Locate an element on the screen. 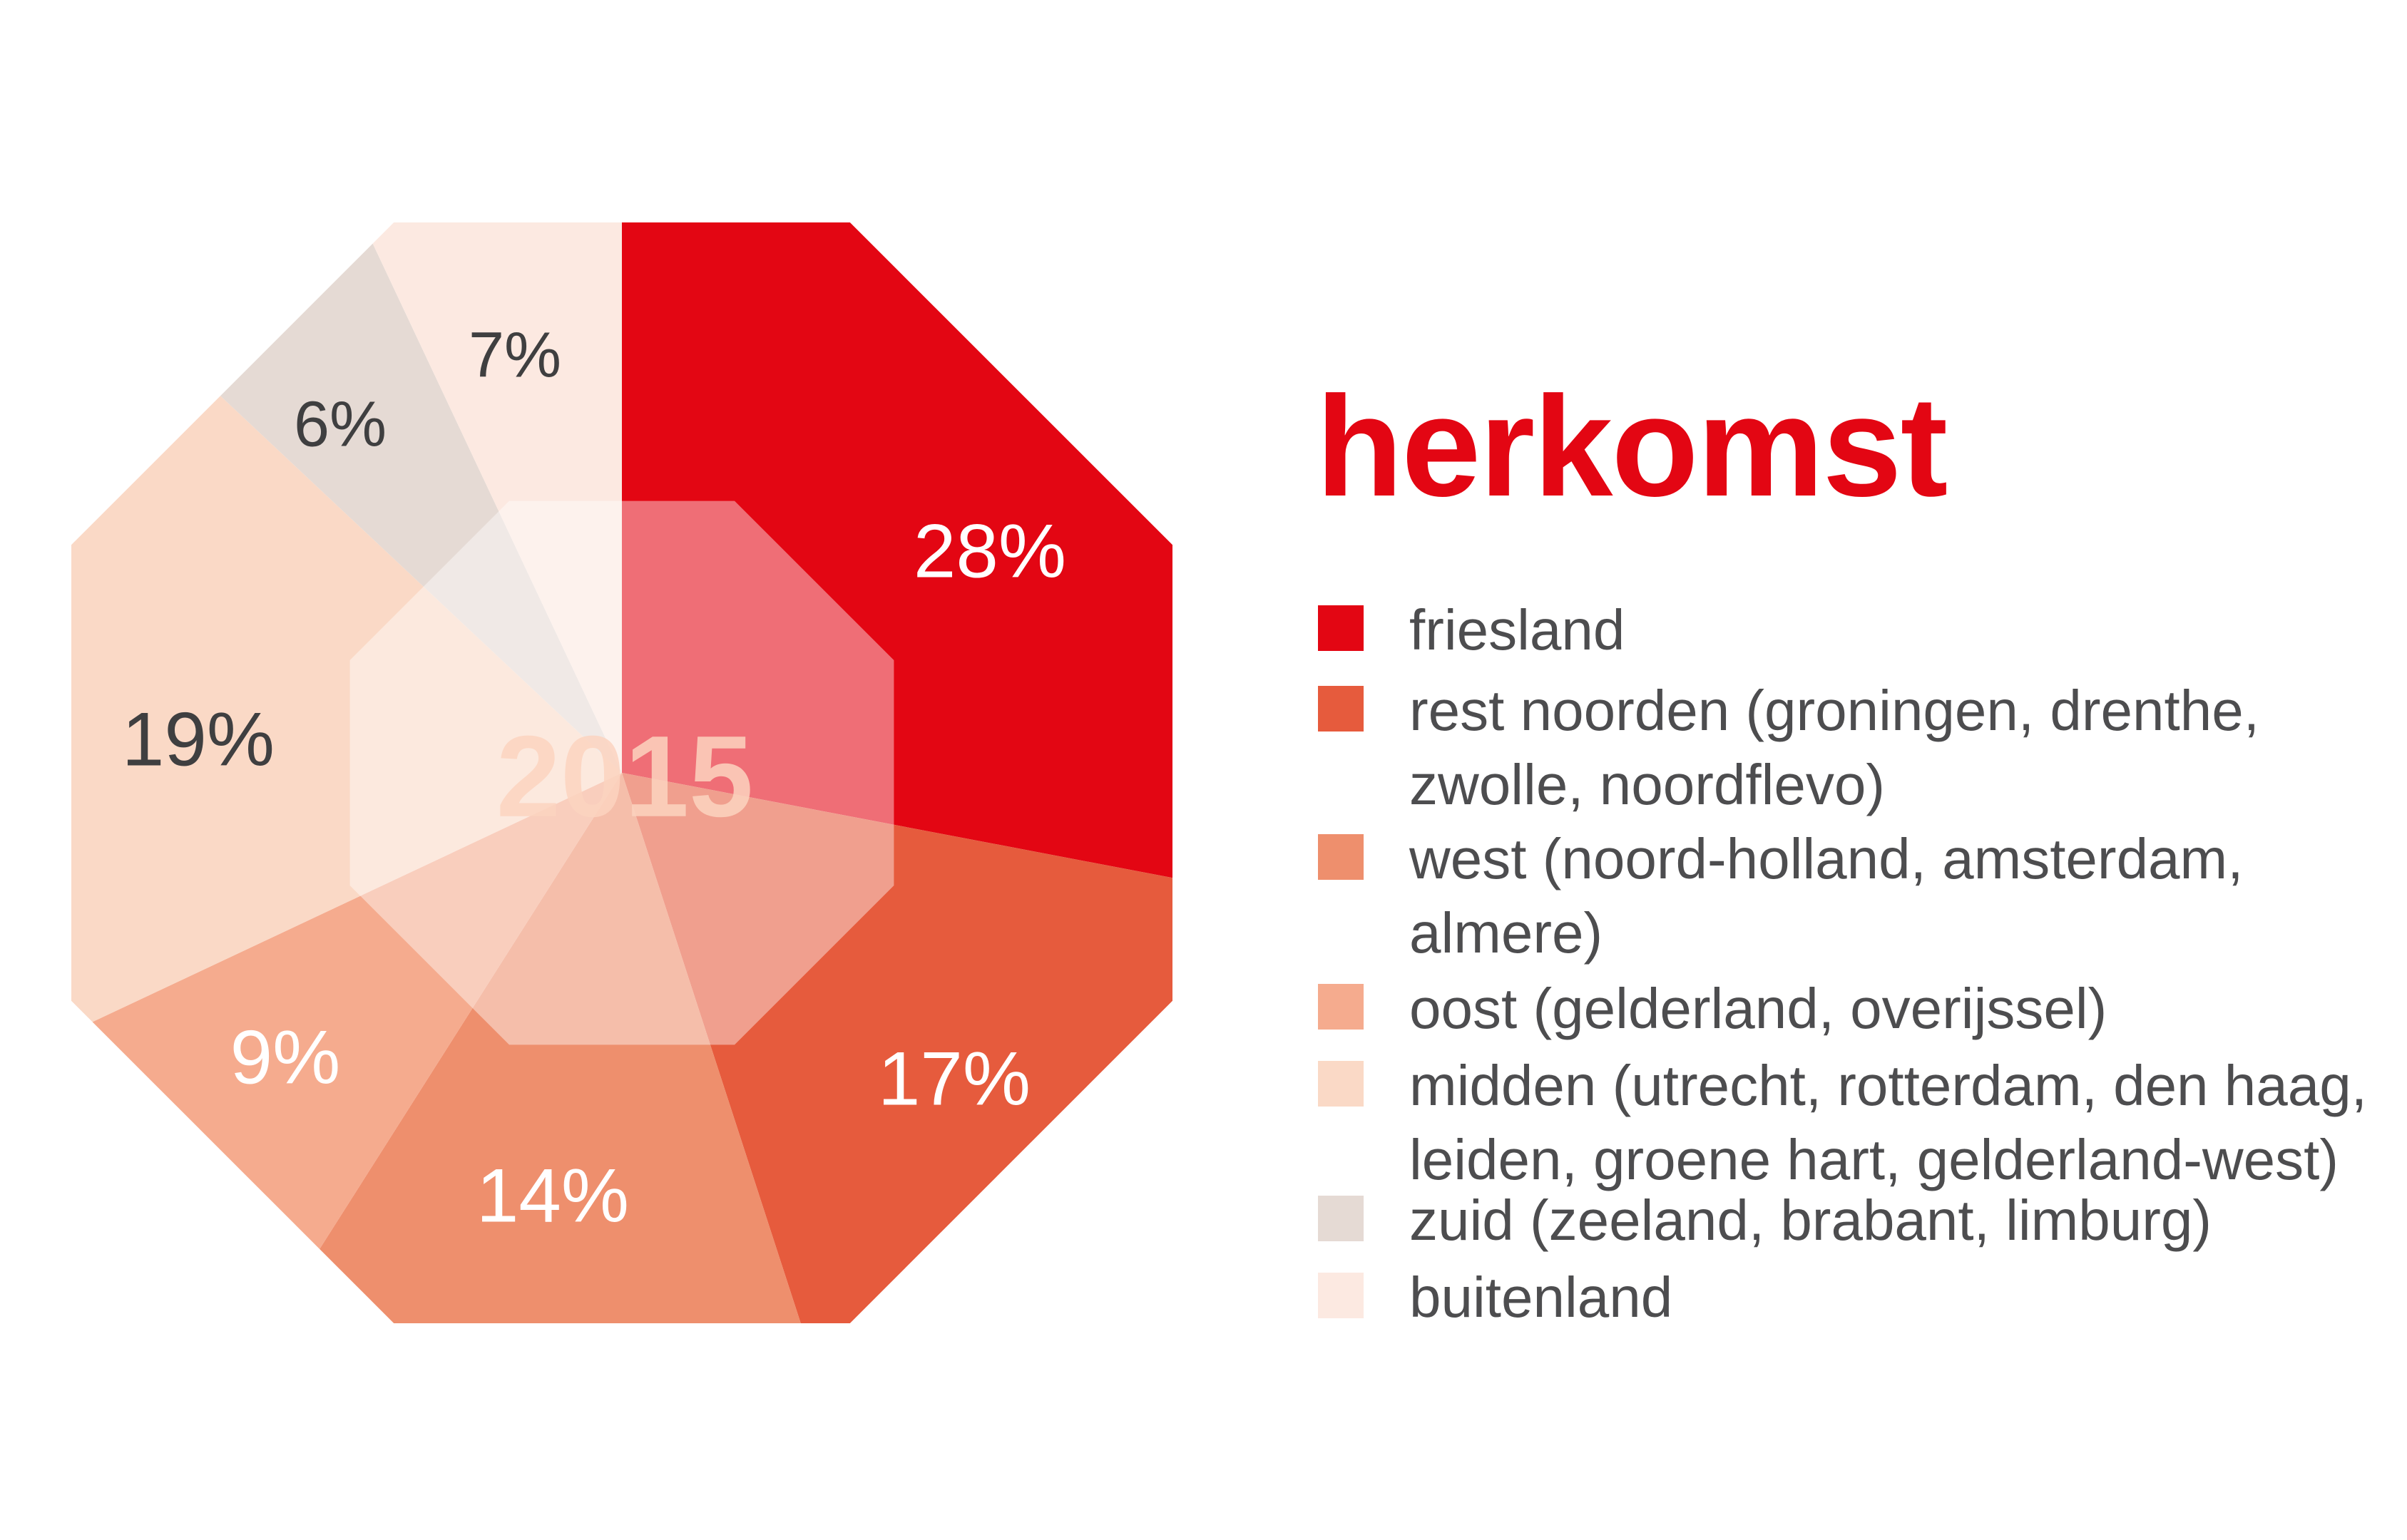 The width and height of the screenshot is (2407, 1540). slice-west is located at coordinates (560, 1048).